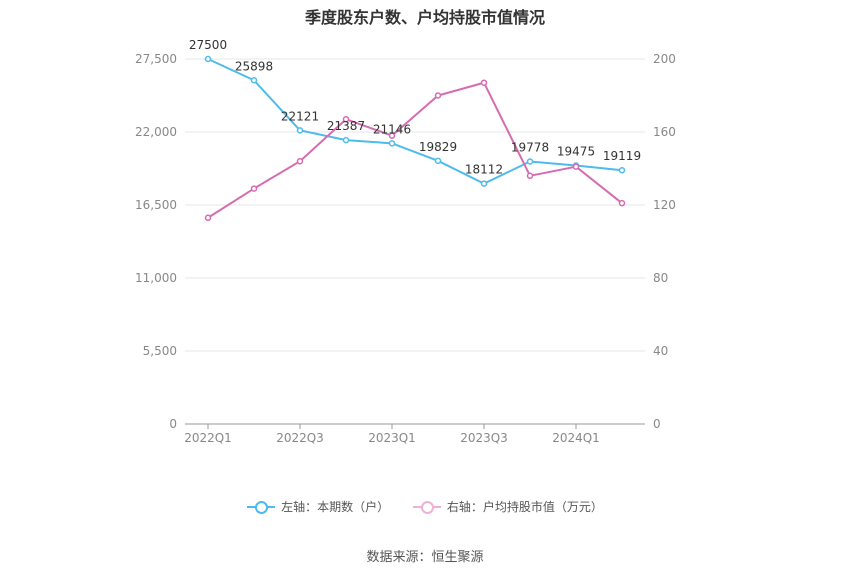  What do you see at coordinates (530, 147) in the screenshot?
I see `data-label-households: 19778` at bounding box center [530, 147].